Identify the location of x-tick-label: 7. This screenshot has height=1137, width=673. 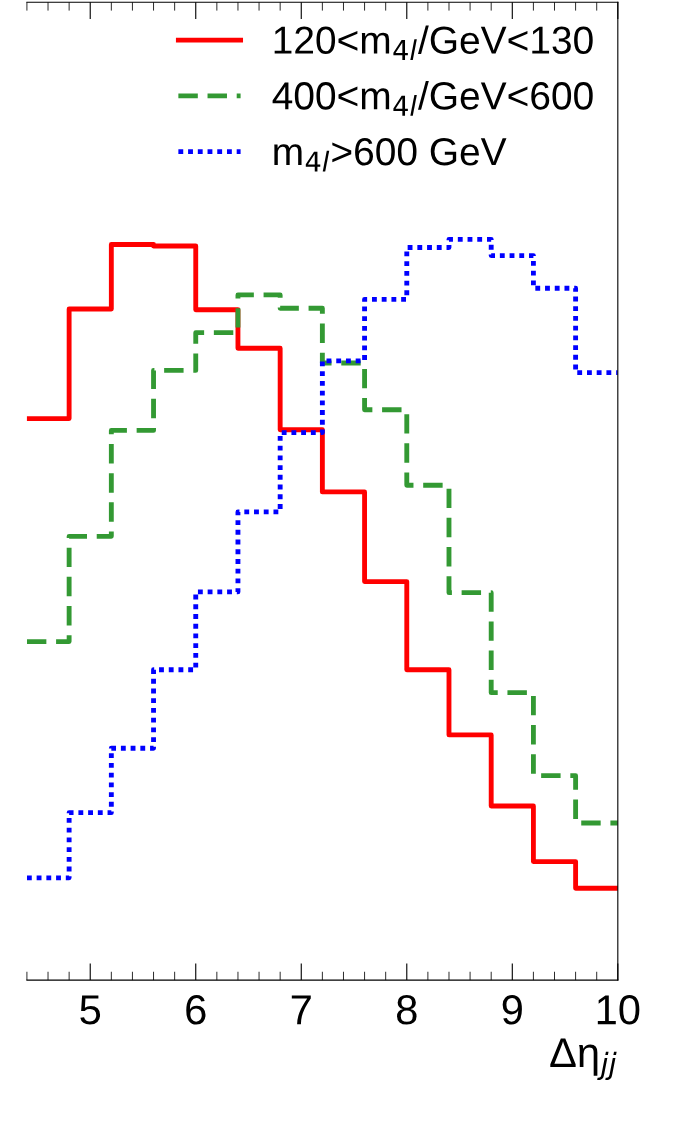
(301, 1010).